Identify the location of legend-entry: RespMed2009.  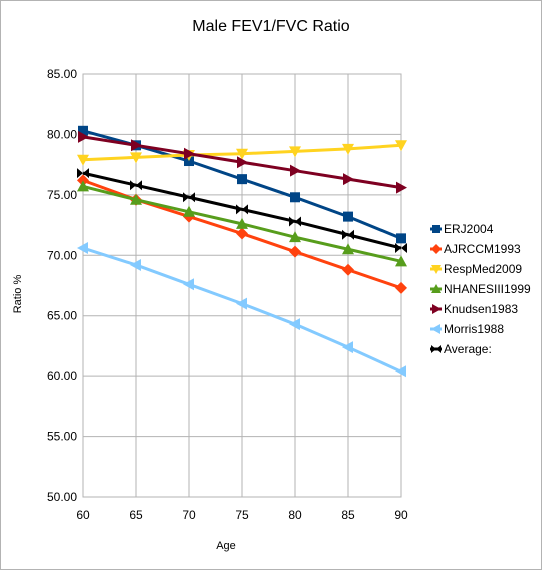
(476, 269).